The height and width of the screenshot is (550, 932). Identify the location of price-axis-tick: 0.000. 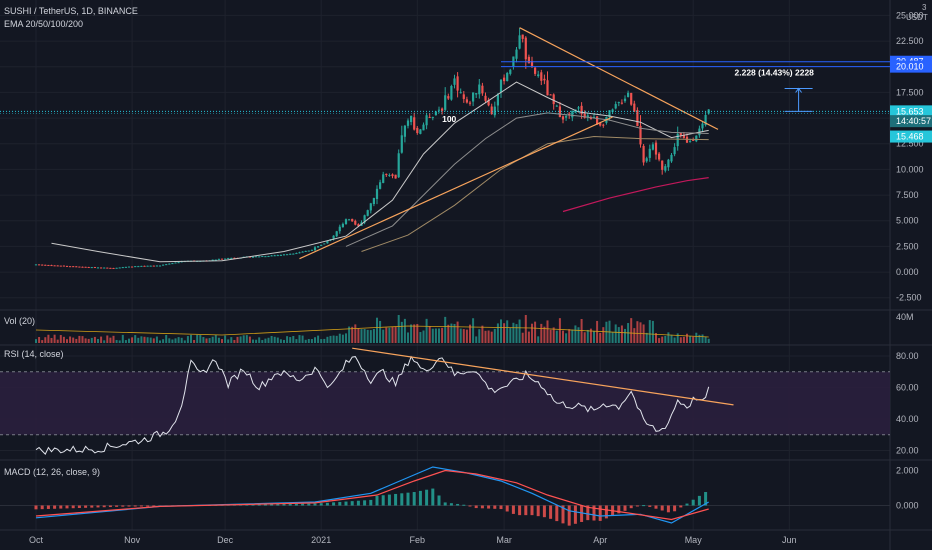
(907, 272).